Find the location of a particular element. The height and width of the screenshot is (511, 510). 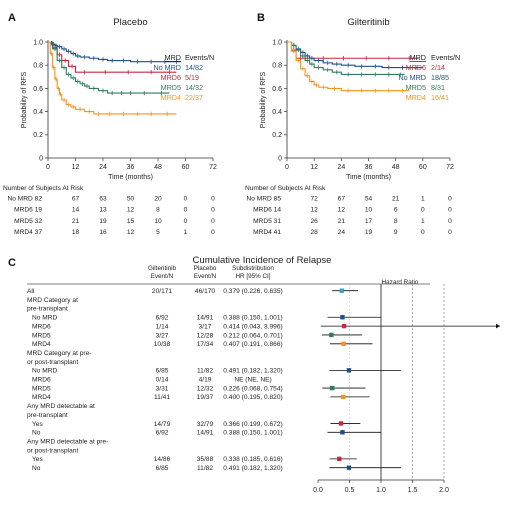

at-risk-value: 19 is located at coordinates (103, 221).